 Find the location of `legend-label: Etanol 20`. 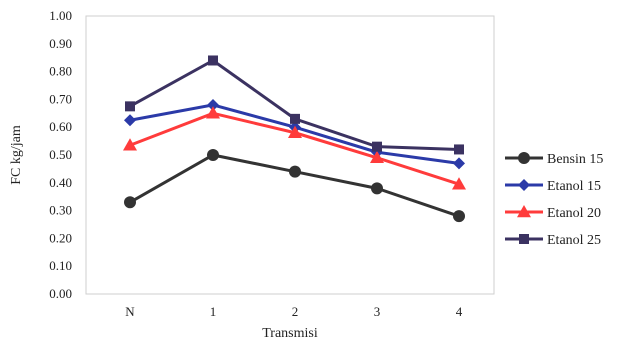

legend-label: Etanol 20 is located at coordinates (574, 213).